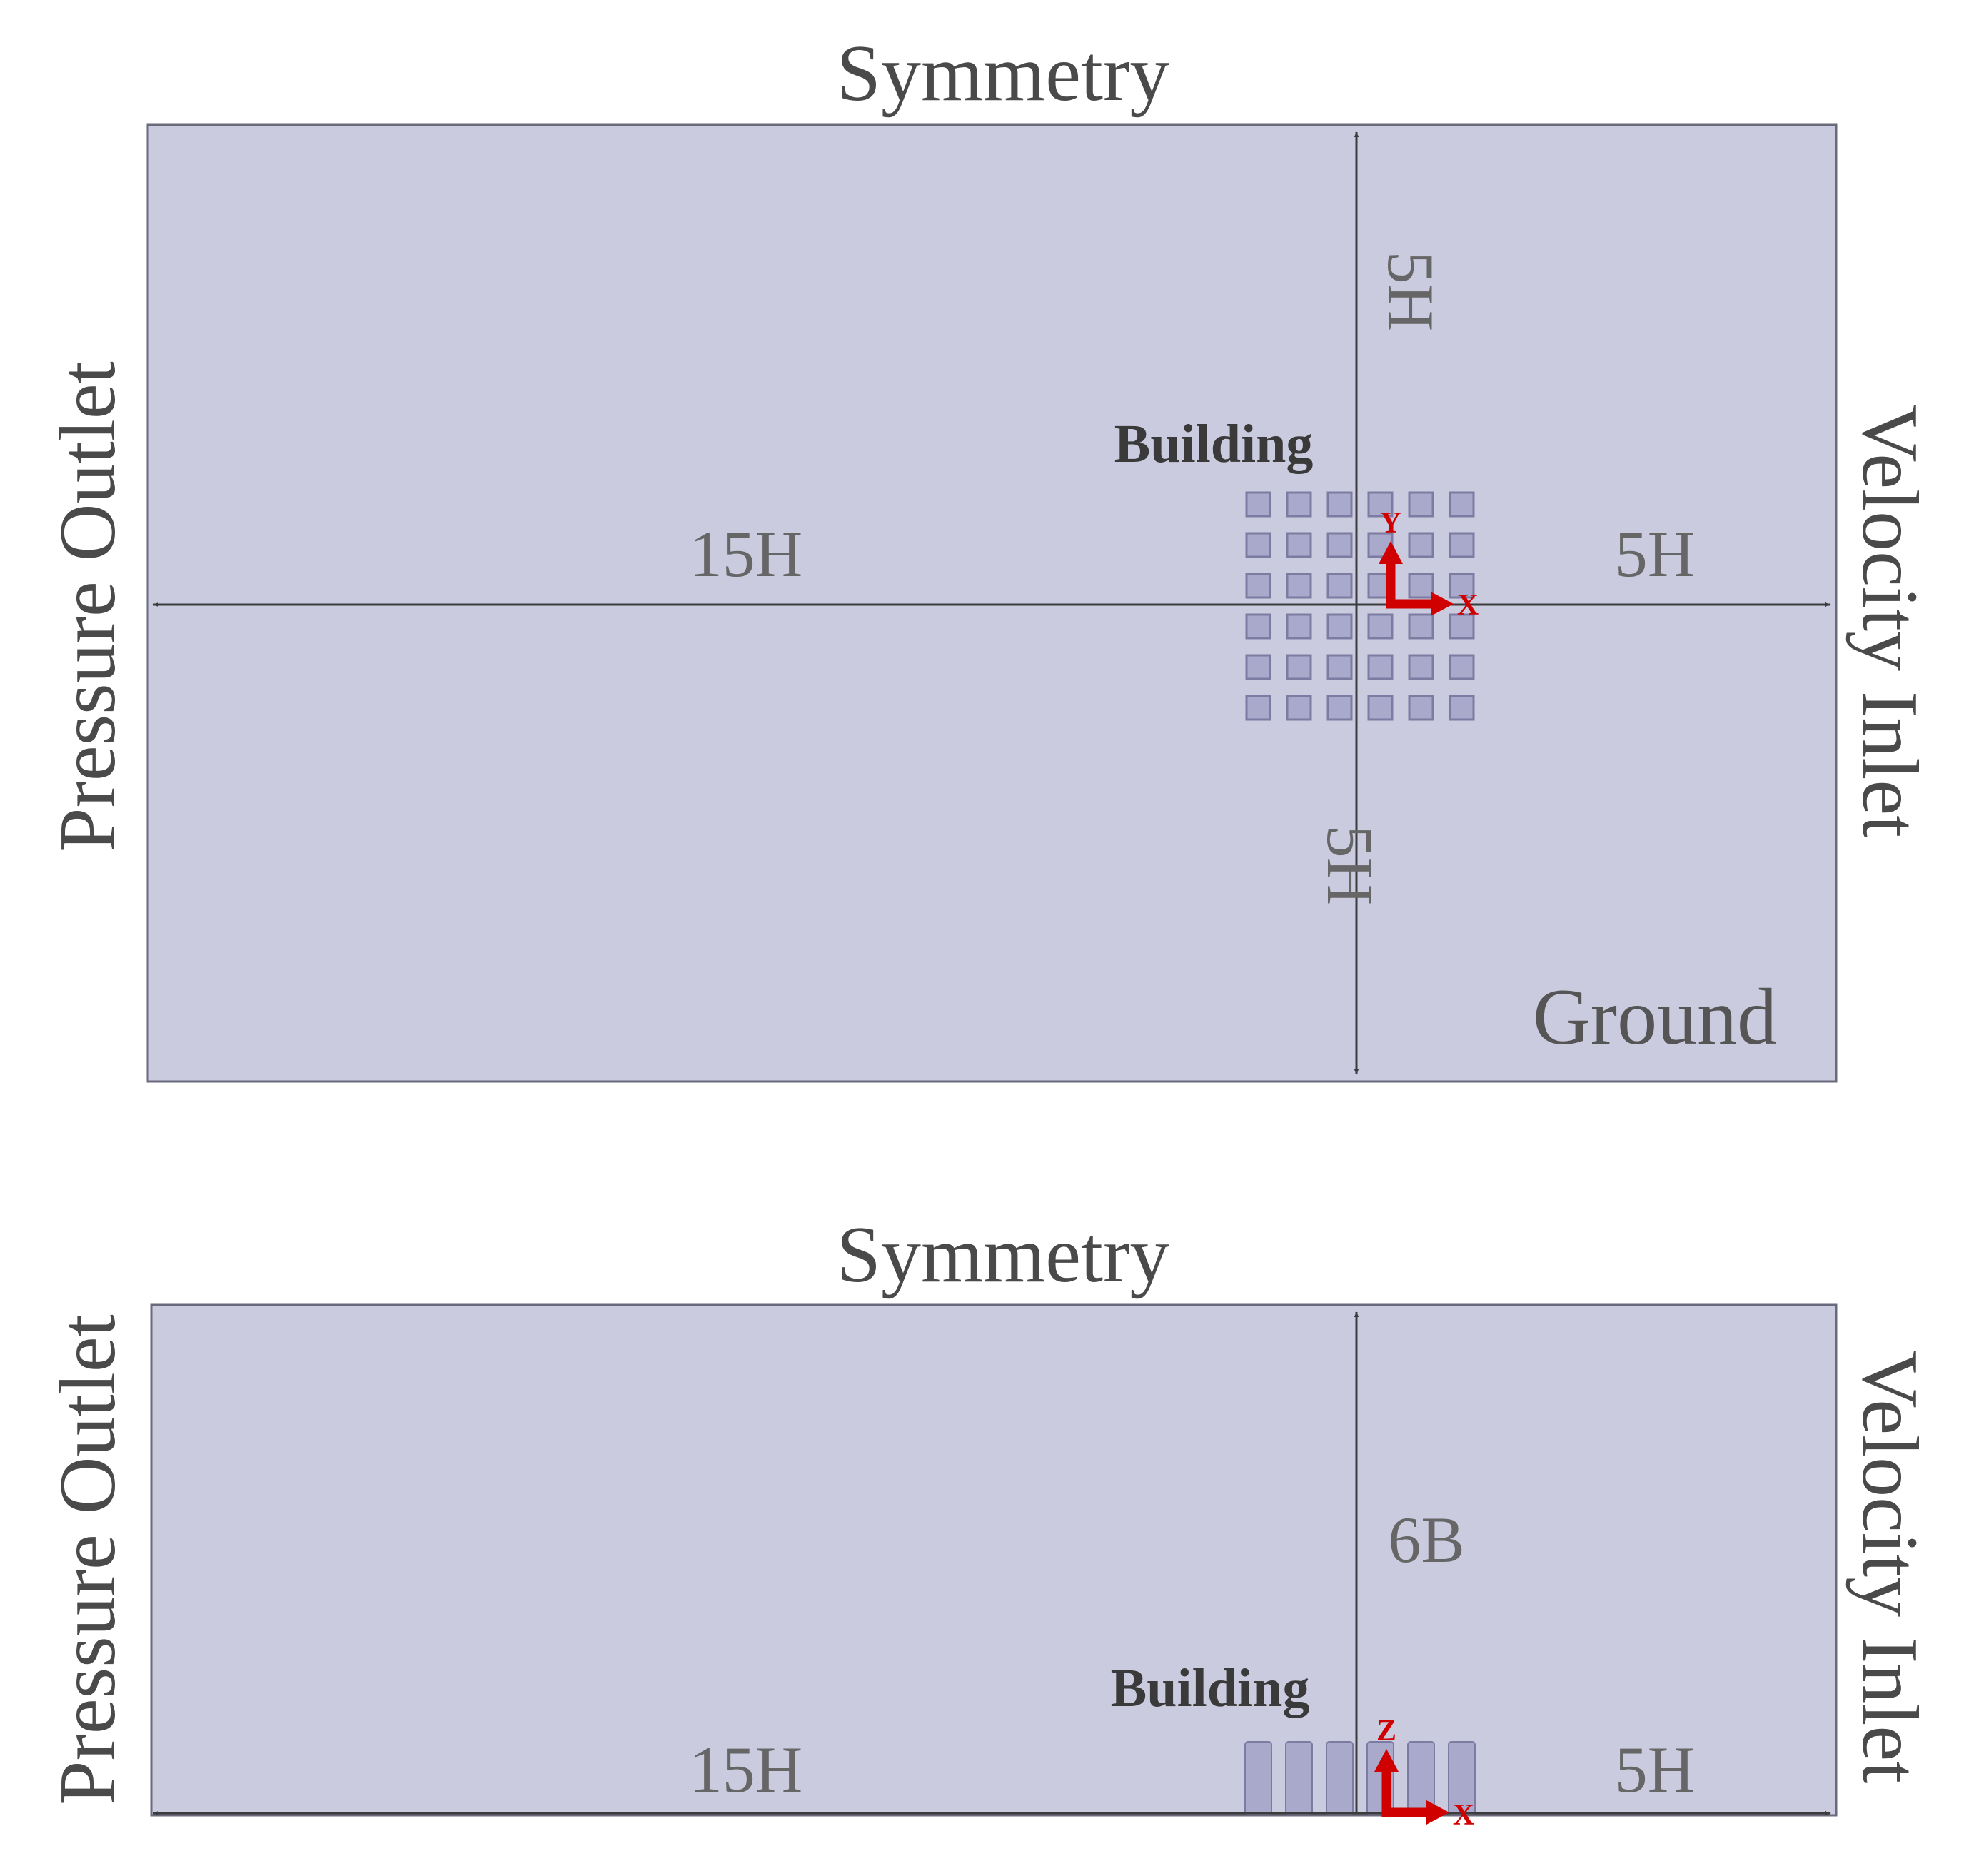 Image resolution: width=1974 pixels, height=1876 pixels. Describe the element at coordinates (88, 1560) in the screenshot. I see `elevation-left-boundary-label: Pressure Outlet` at that location.